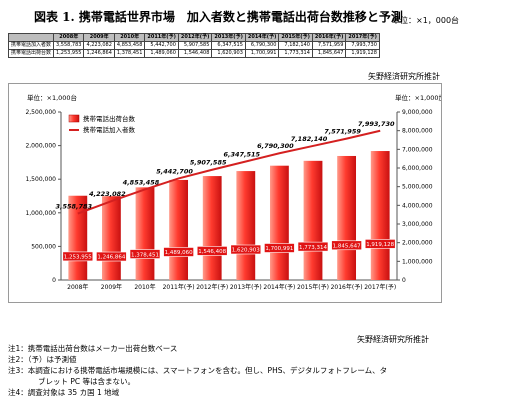  What do you see at coordinates (404, 76) in the screenshot?
I see `source-label-top: 矢野経済研究所推計` at bounding box center [404, 76].